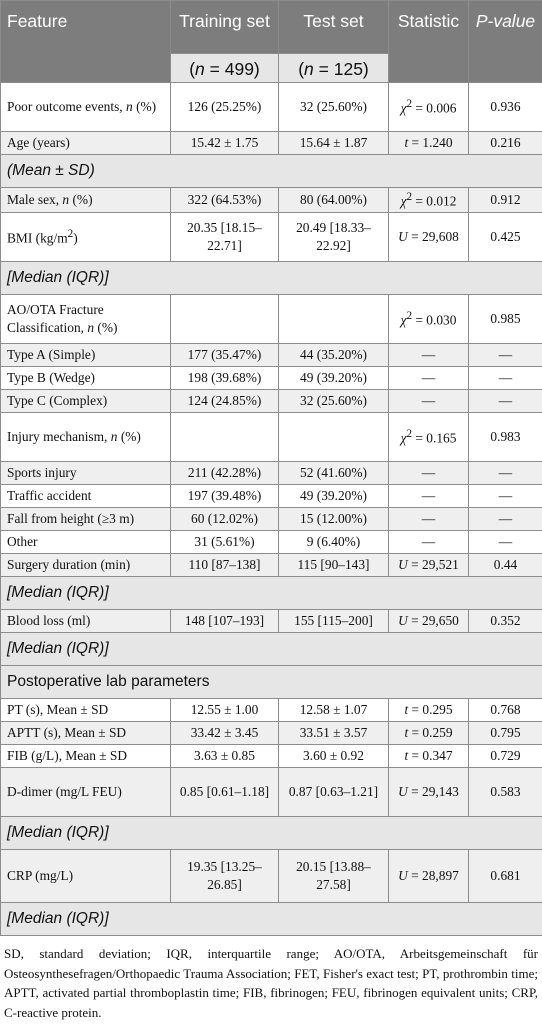  What do you see at coordinates (505, 237) in the screenshot?
I see `cell-p-value: 0.425` at bounding box center [505, 237].